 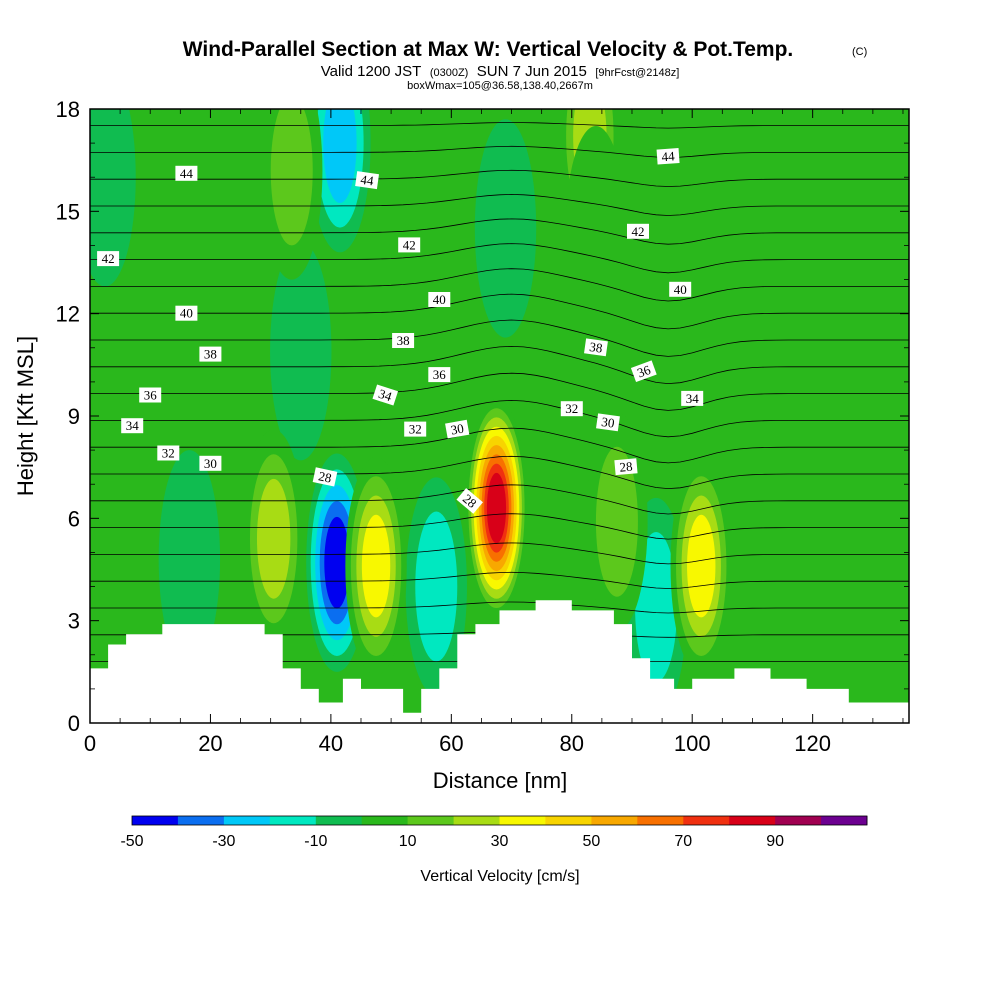 I want to click on downdraft-cell, so click(x=505, y=228).